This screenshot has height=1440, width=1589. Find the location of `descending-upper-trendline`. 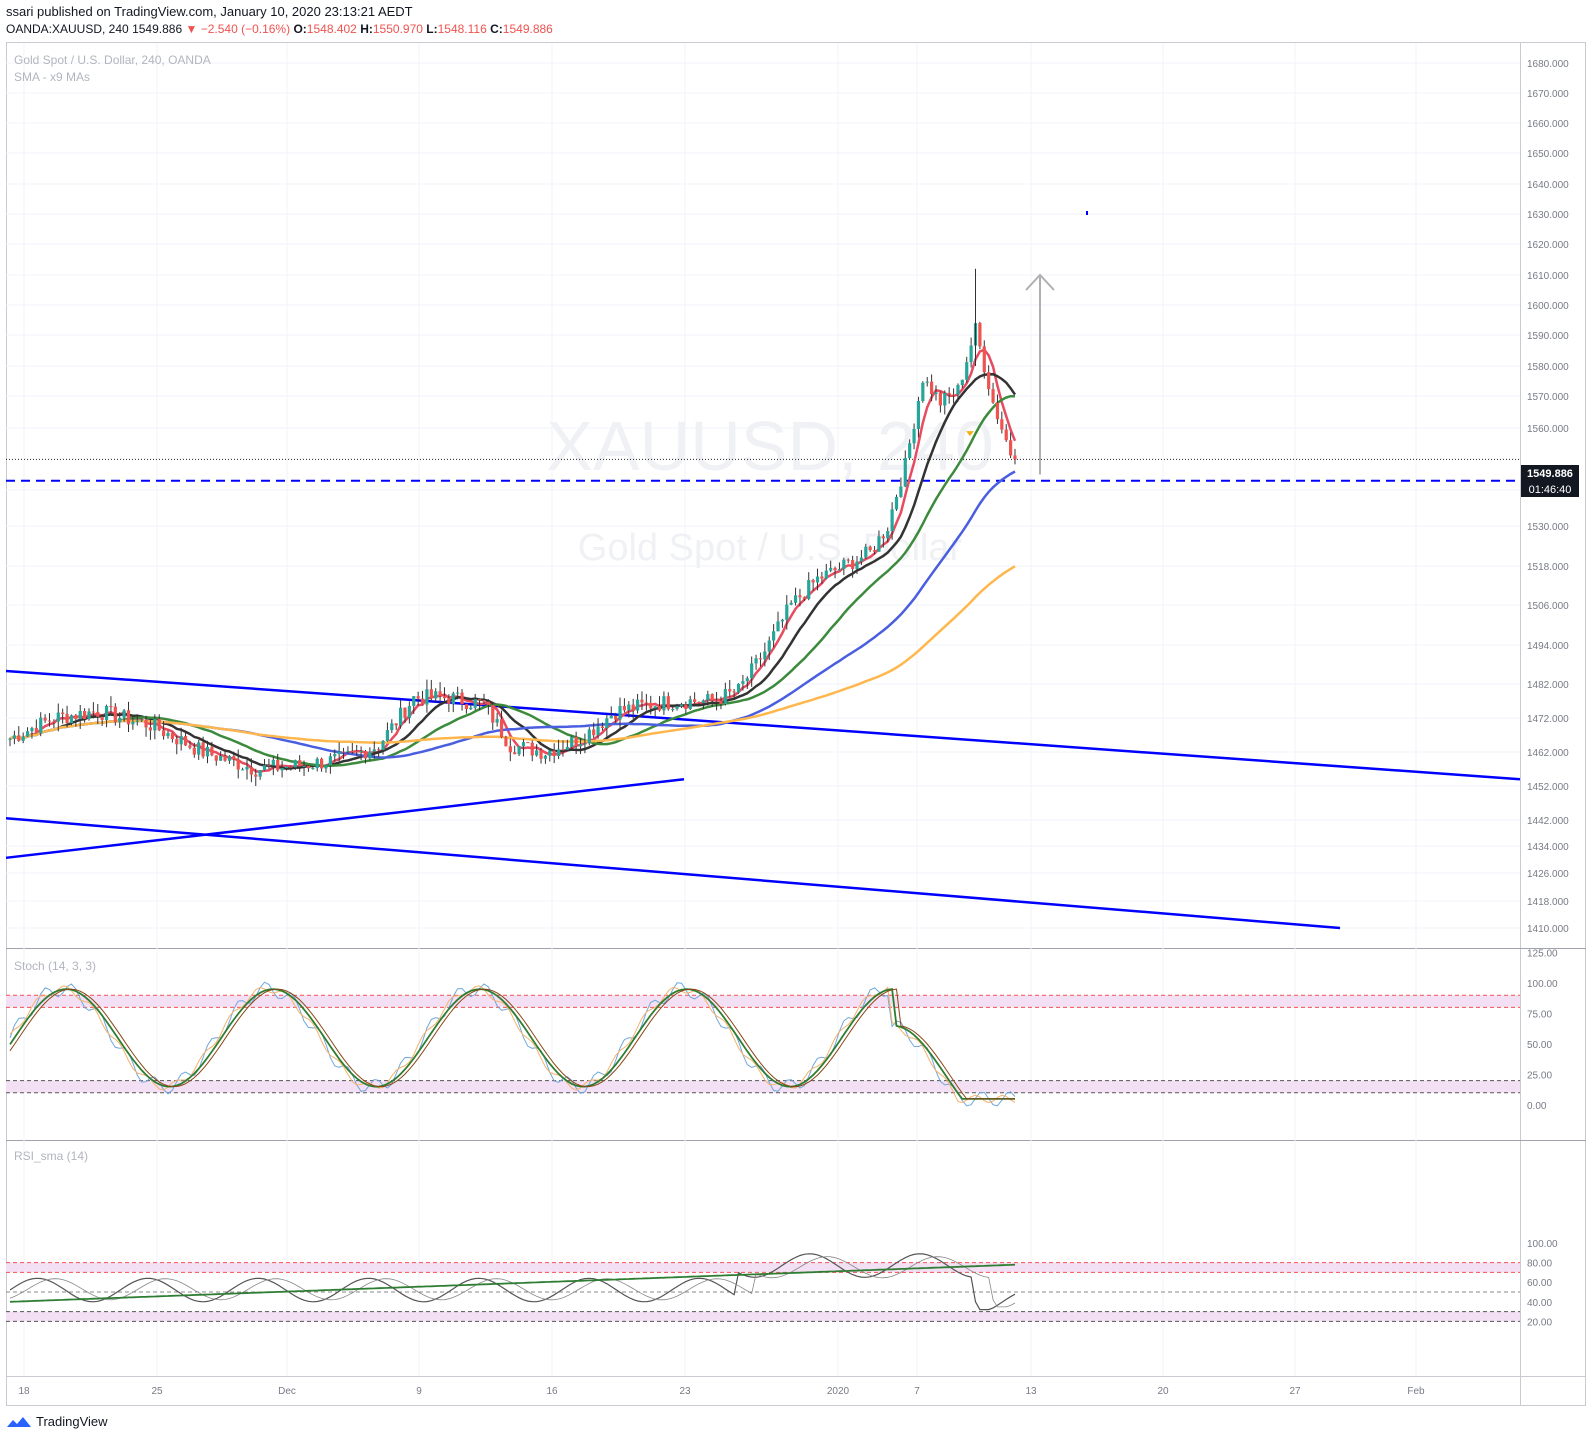

descending-upper-trendline is located at coordinates (763, 725).